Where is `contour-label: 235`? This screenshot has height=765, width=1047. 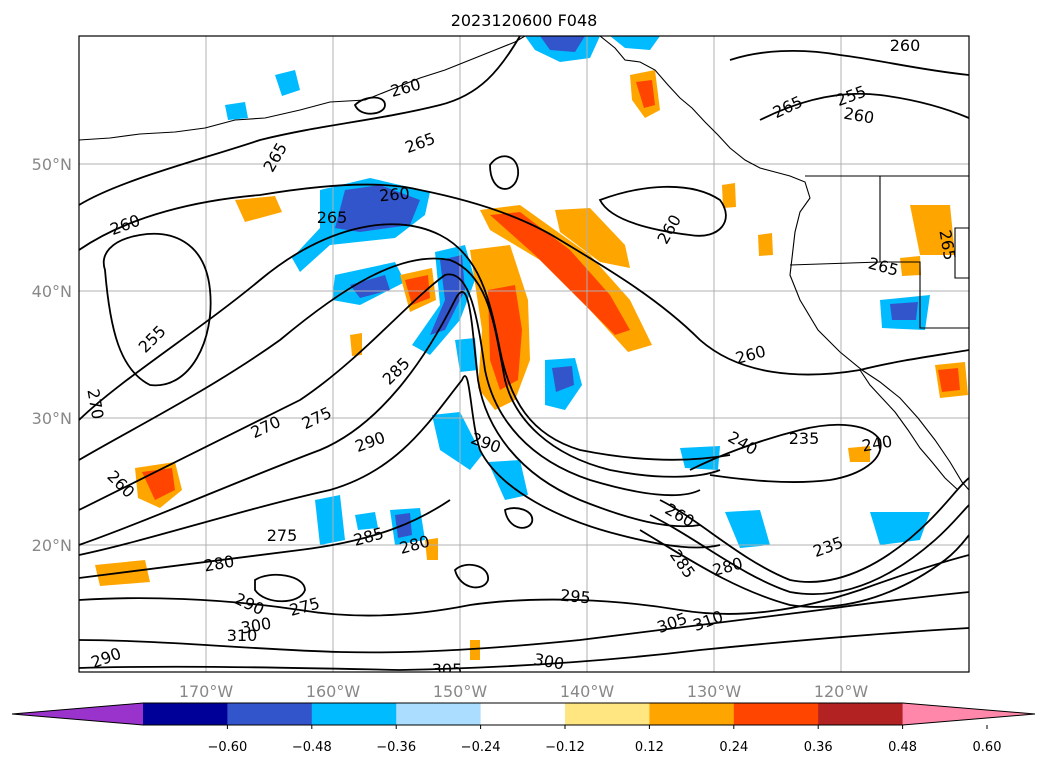
contour-label: 235 is located at coordinates (804, 438).